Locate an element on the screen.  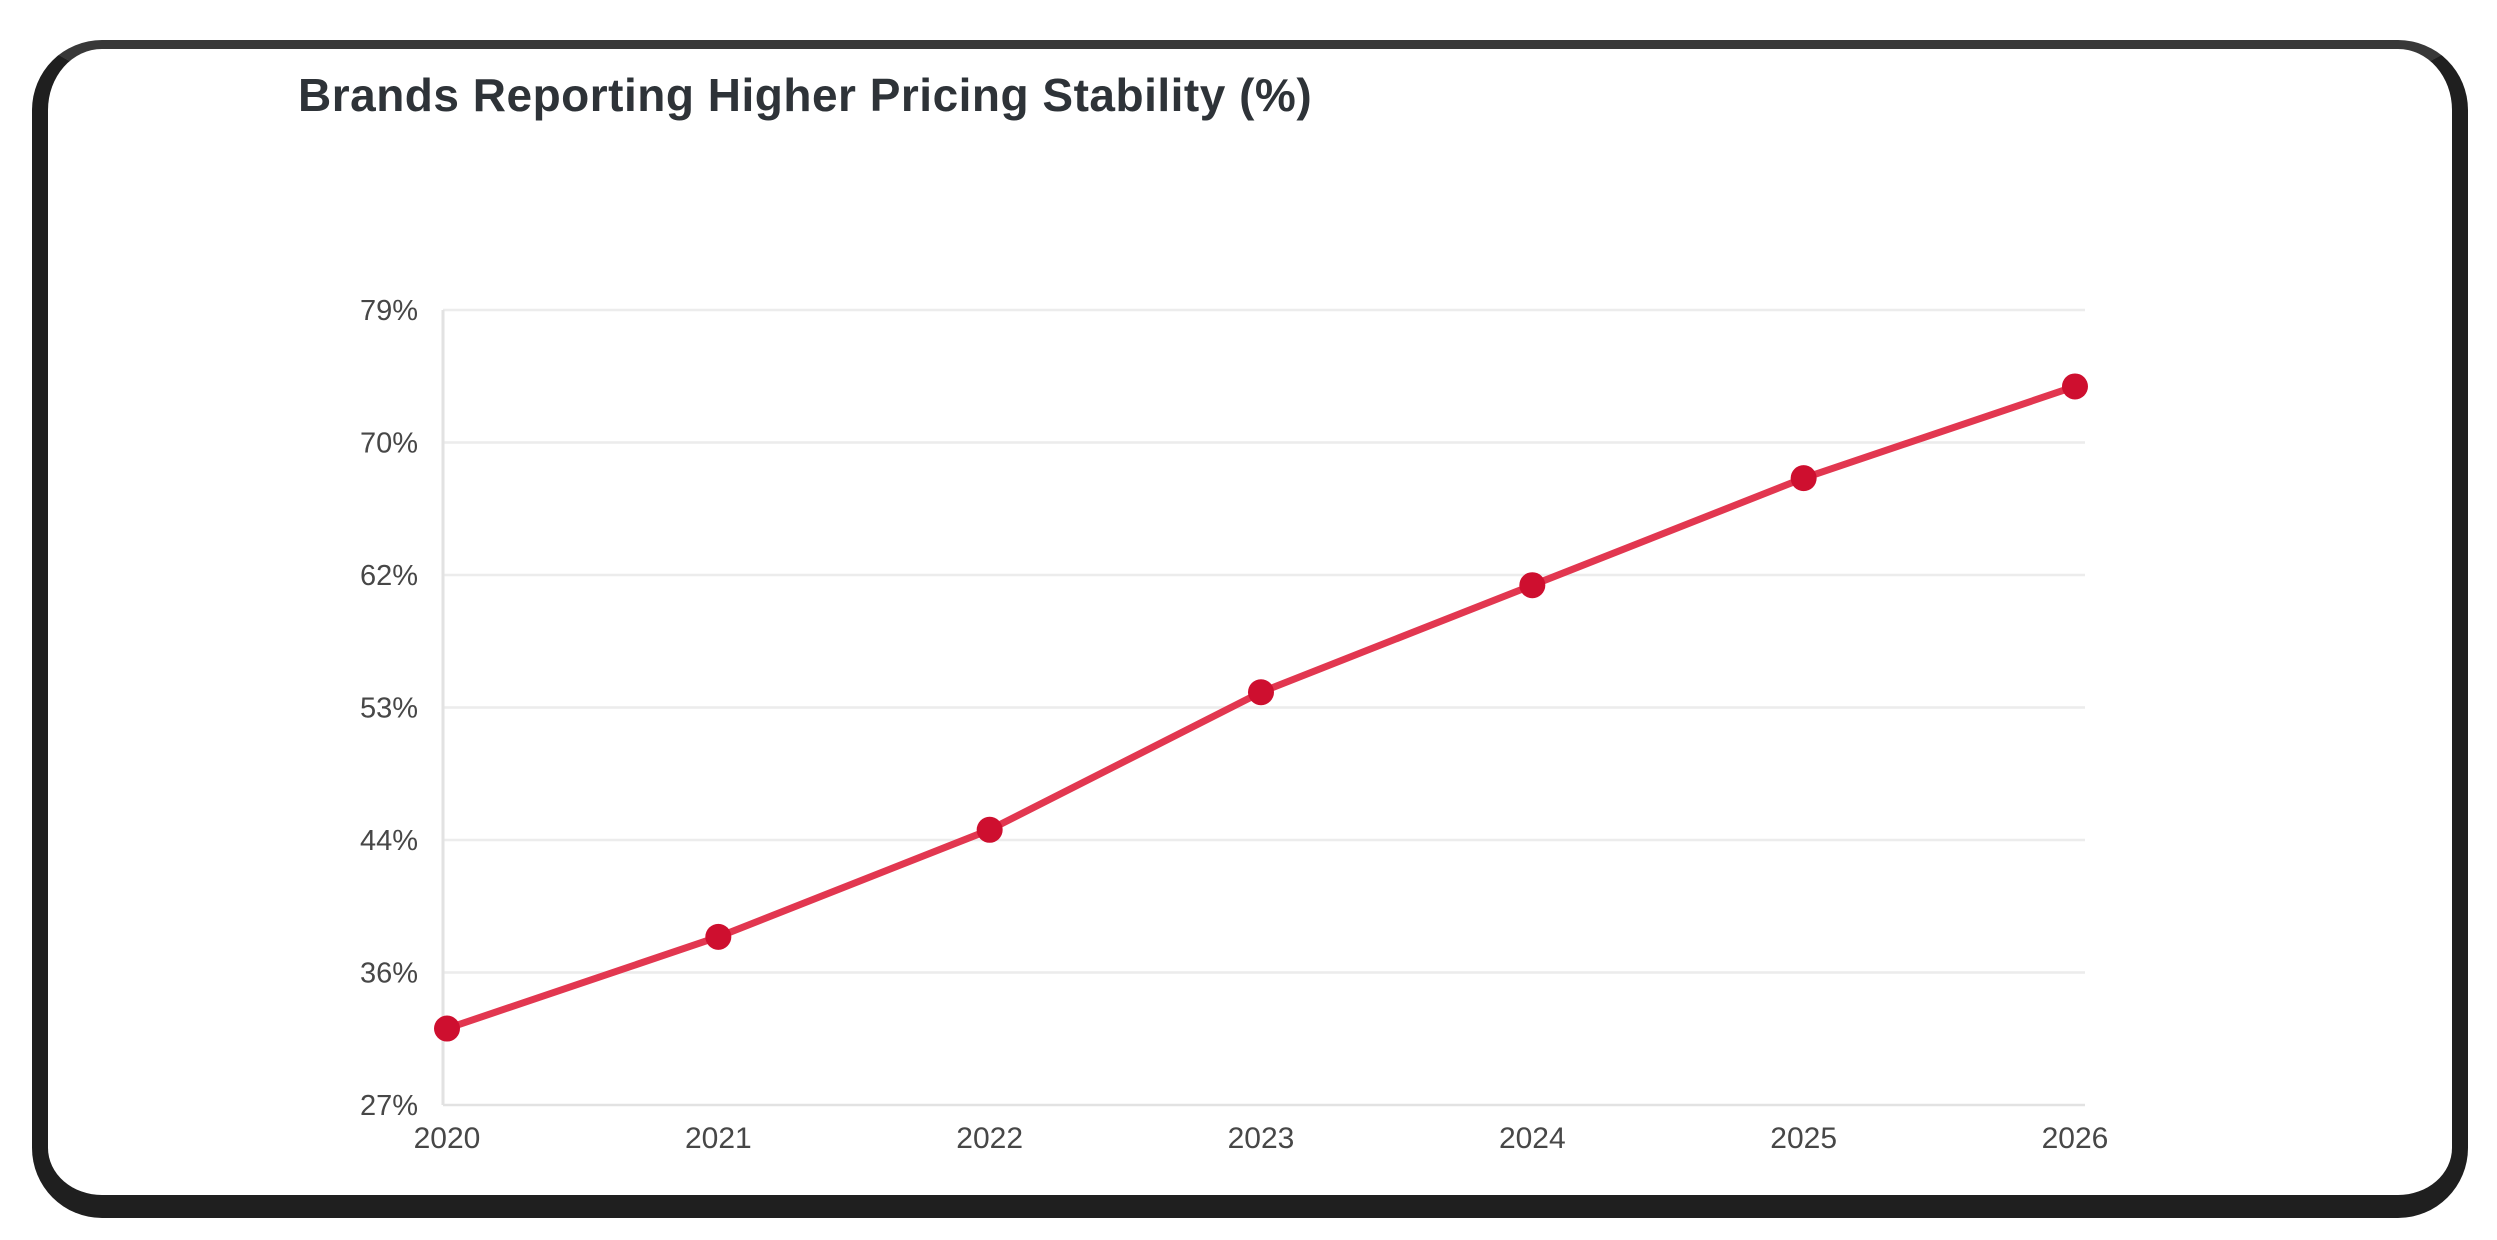
data-point-2022 is located at coordinates (989, 829).